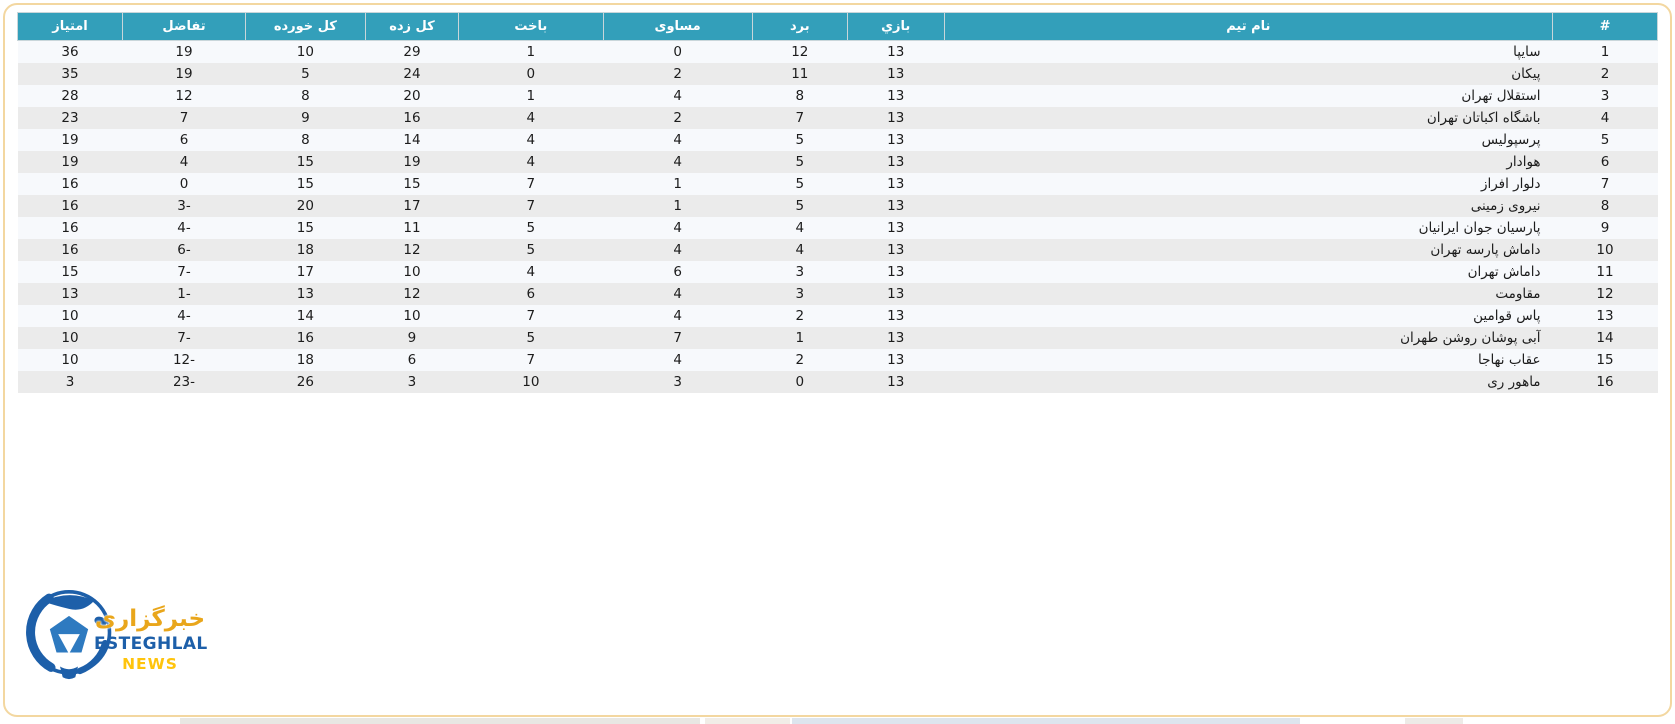  Describe the element at coordinates (69, 635) in the screenshot. I see `soccer-ball-icon` at that location.